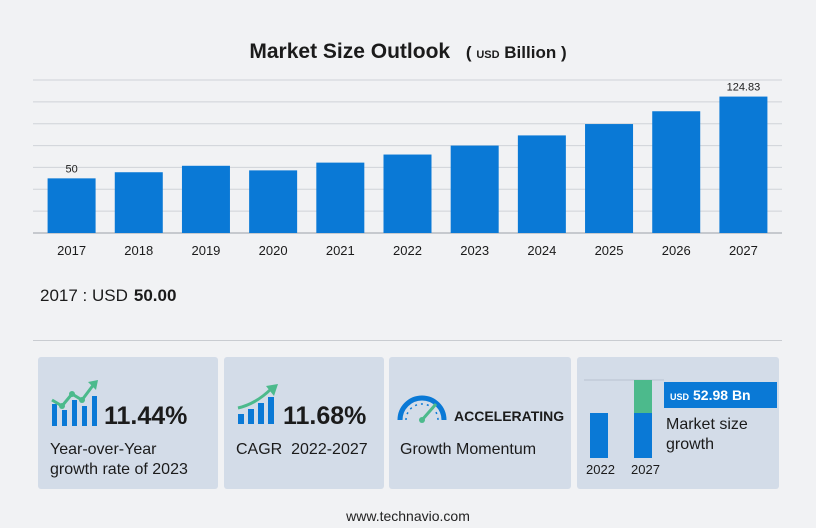  What do you see at coordinates (119, 469) in the screenshot?
I see `yoy-label-2: growth rate of 2023` at bounding box center [119, 469].